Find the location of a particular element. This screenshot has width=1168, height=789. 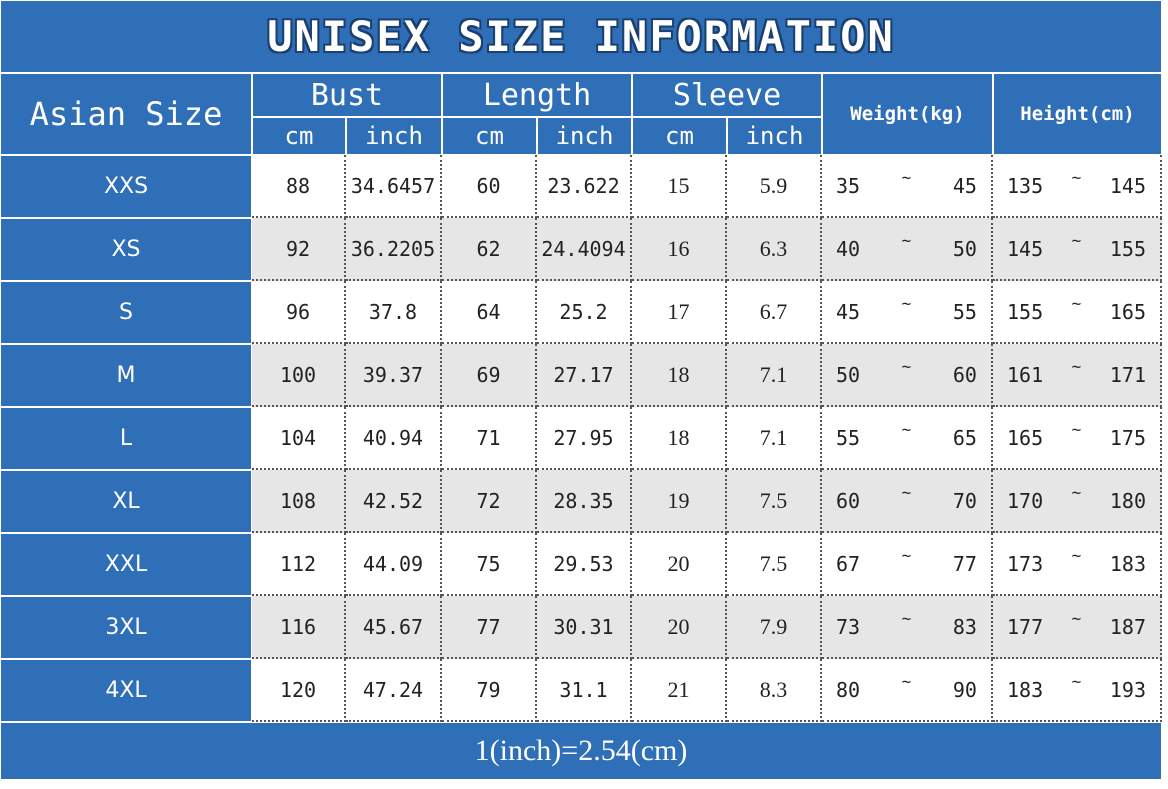

range-max: 165 is located at coordinates (1127, 311).